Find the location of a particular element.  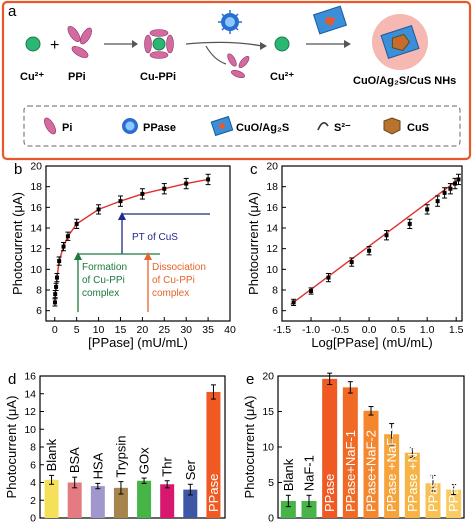

legend-sulfide: S²⁻ is located at coordinates (334, 128).